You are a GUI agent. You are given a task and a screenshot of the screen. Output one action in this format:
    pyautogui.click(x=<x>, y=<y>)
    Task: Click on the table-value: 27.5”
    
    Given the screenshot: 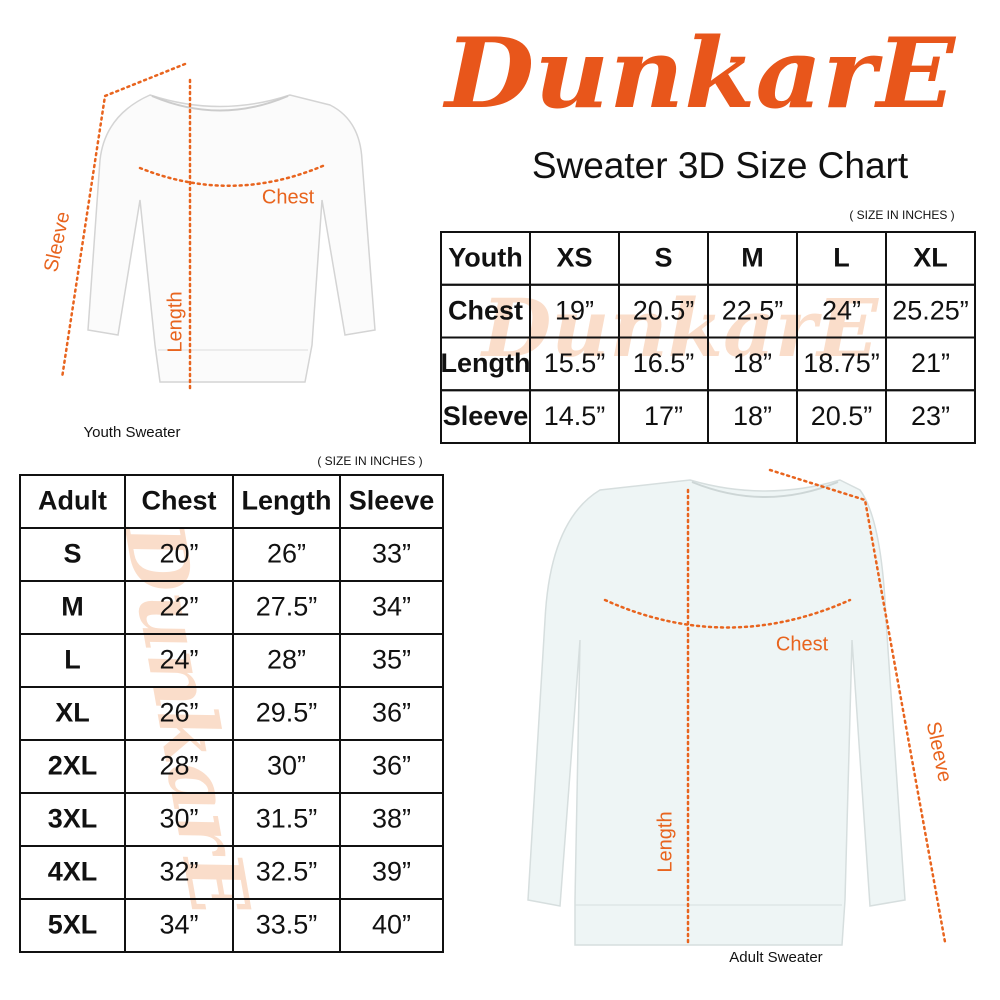 What is the action you would take?
    pyautogui.click(x=287, y=607)
    